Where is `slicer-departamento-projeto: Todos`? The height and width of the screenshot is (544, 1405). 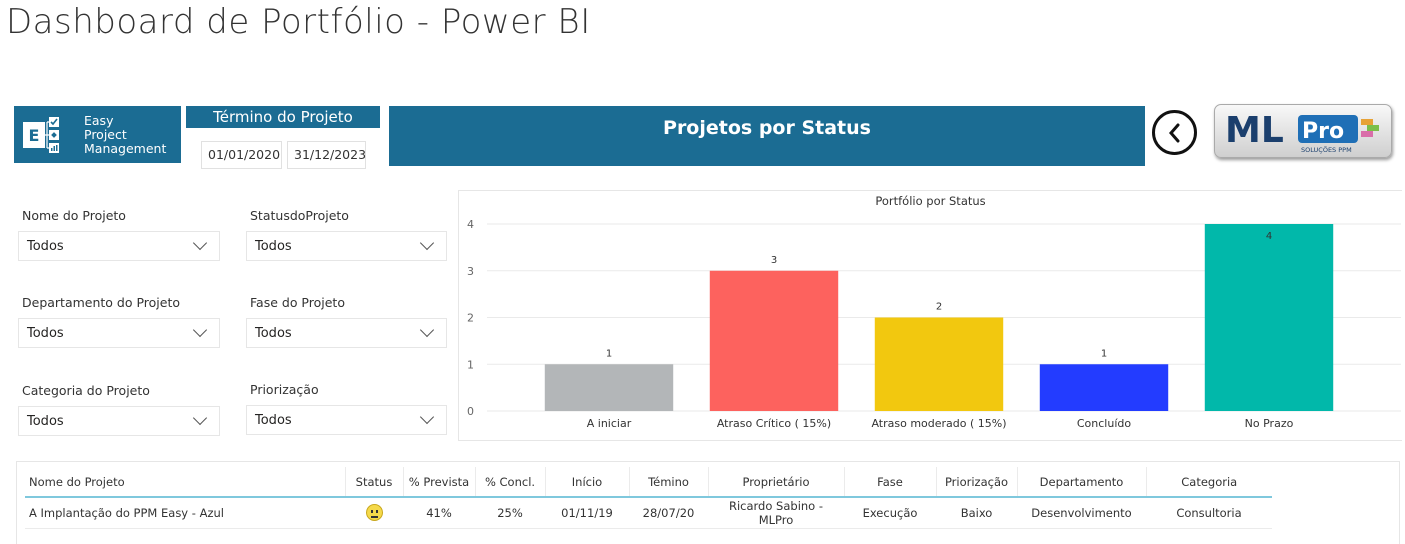
slicer-departamento-projeto: Todos is located at coordinates (119, 333).